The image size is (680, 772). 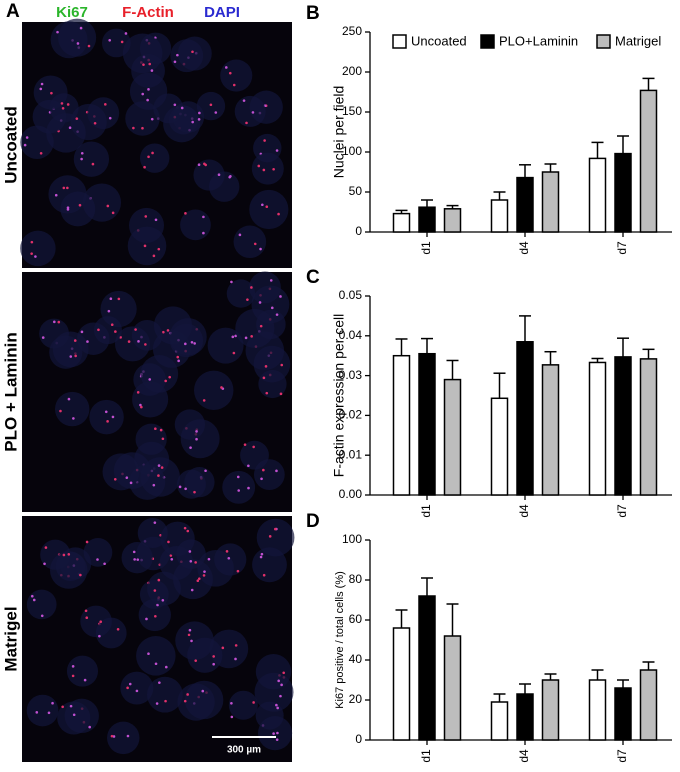 What do you see at coordinates (340, 640) in the screenshot?
I see `y-axis-label: Ki67 positive / total cells (%)` at bounding box center [340, 640].